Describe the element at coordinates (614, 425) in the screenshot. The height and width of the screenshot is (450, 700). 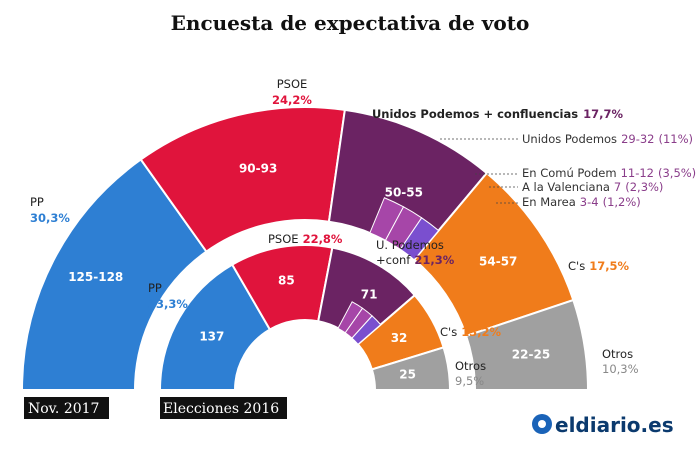
I see `brand-name: eldiario.es` at that location.